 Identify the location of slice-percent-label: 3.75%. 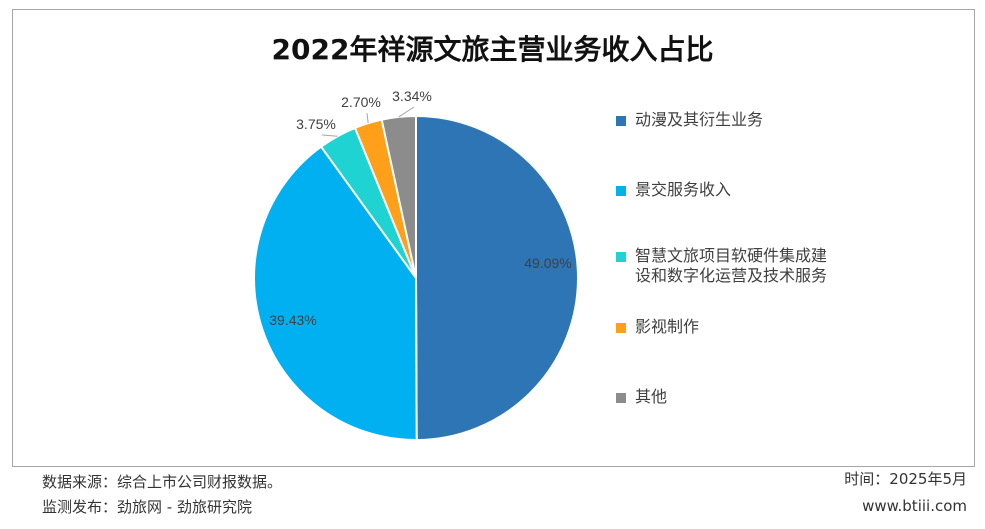
(316, 124).